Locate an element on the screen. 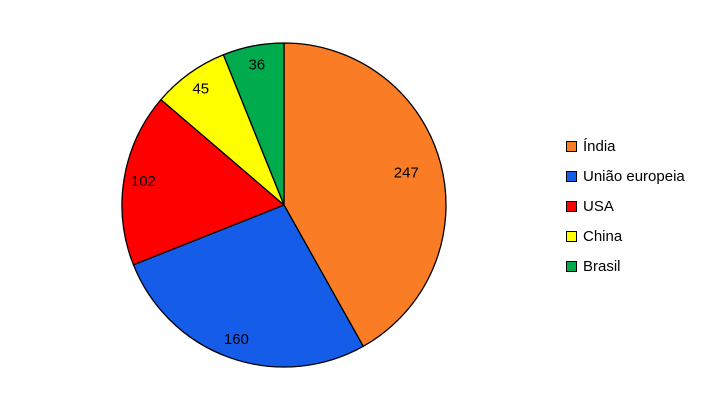 This screenshot has width=709, height=414. chart-legend: Índia União europeia USA China Brasil is located at coordinates (625, 206).